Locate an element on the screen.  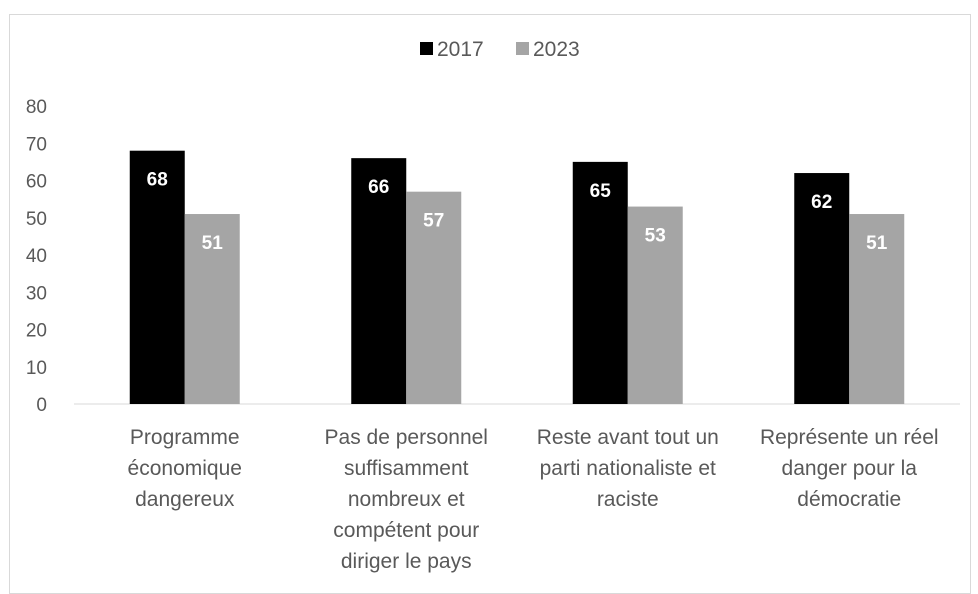
legend-label: 2023 is located at coordinates (556, 49).